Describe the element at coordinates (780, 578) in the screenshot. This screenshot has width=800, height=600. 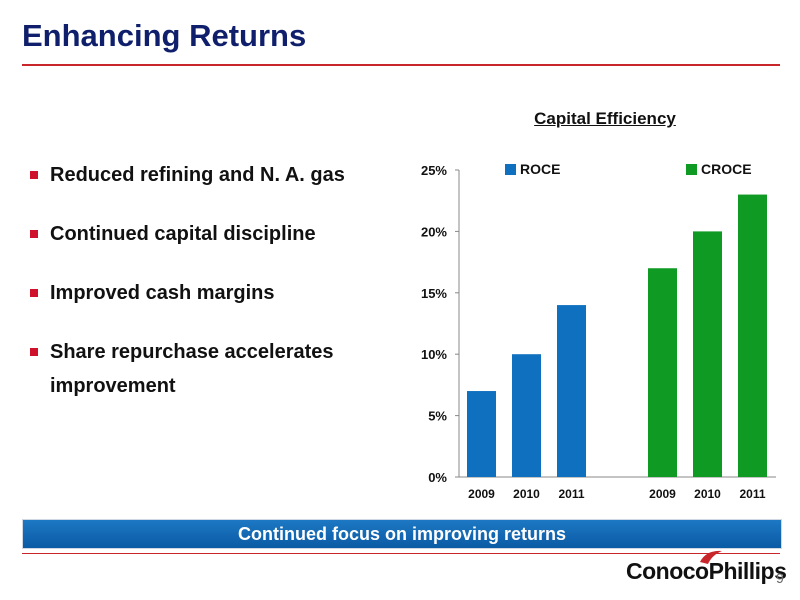
I see `page-number: 9` at that location.